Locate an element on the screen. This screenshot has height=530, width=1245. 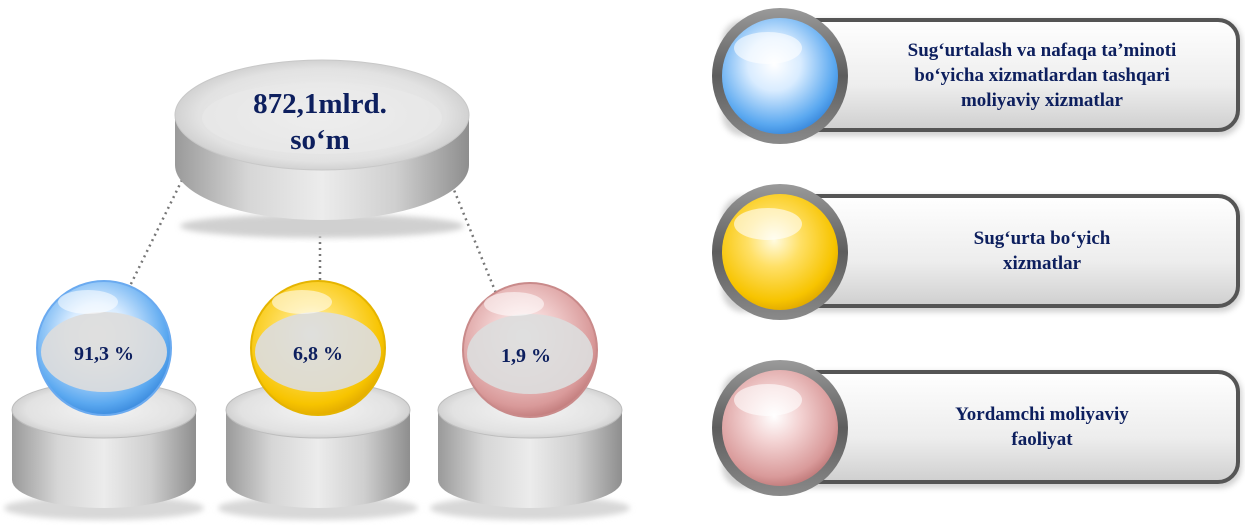
segment-label-3: 1,9 % is located at coordinates (526, 356).